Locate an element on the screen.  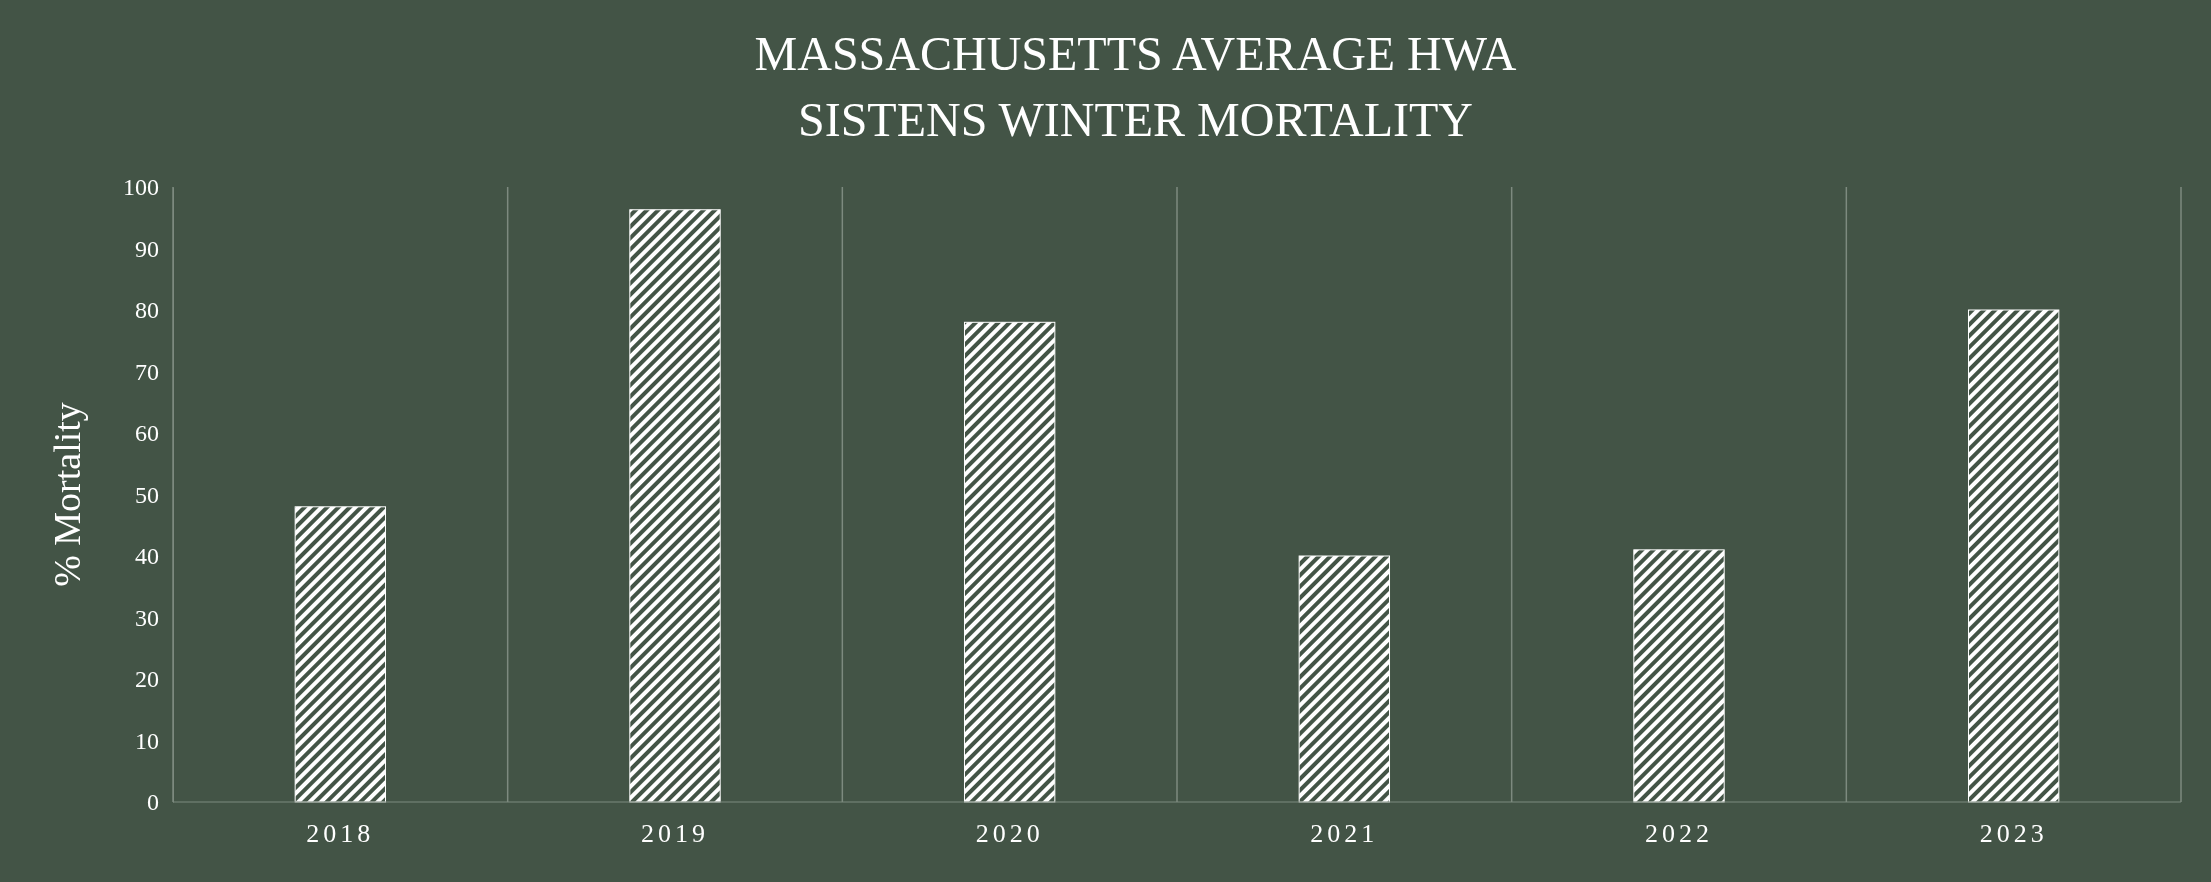
y-tick-label: 50 is located at coordinates (147, 494).